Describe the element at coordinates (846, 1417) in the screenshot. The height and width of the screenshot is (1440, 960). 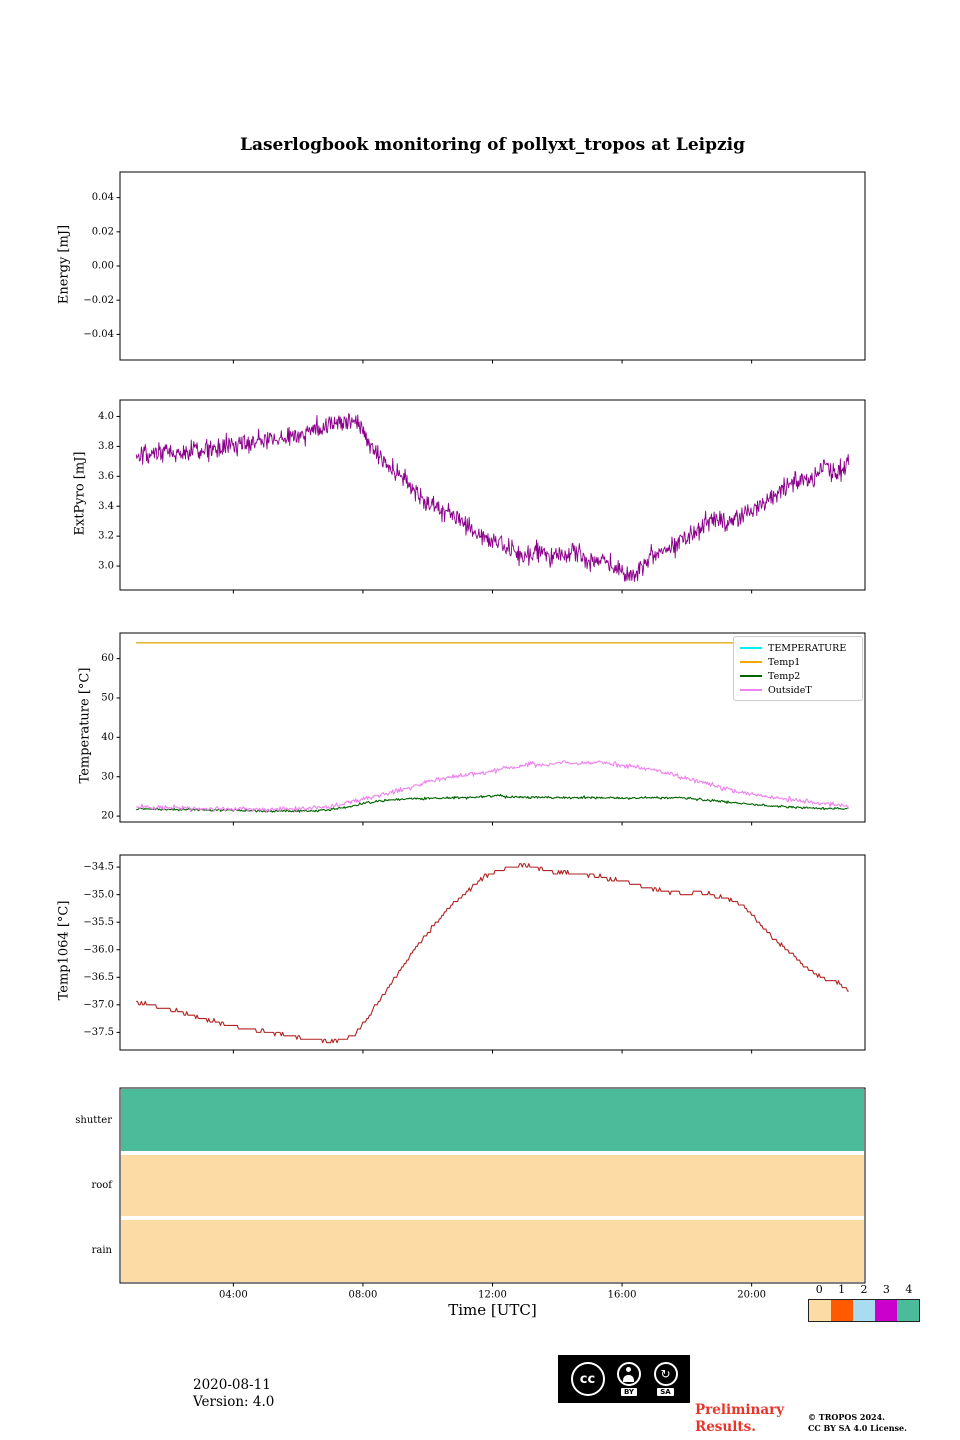
I see `copyright-line1: © TROPOS 2024.` at that location.